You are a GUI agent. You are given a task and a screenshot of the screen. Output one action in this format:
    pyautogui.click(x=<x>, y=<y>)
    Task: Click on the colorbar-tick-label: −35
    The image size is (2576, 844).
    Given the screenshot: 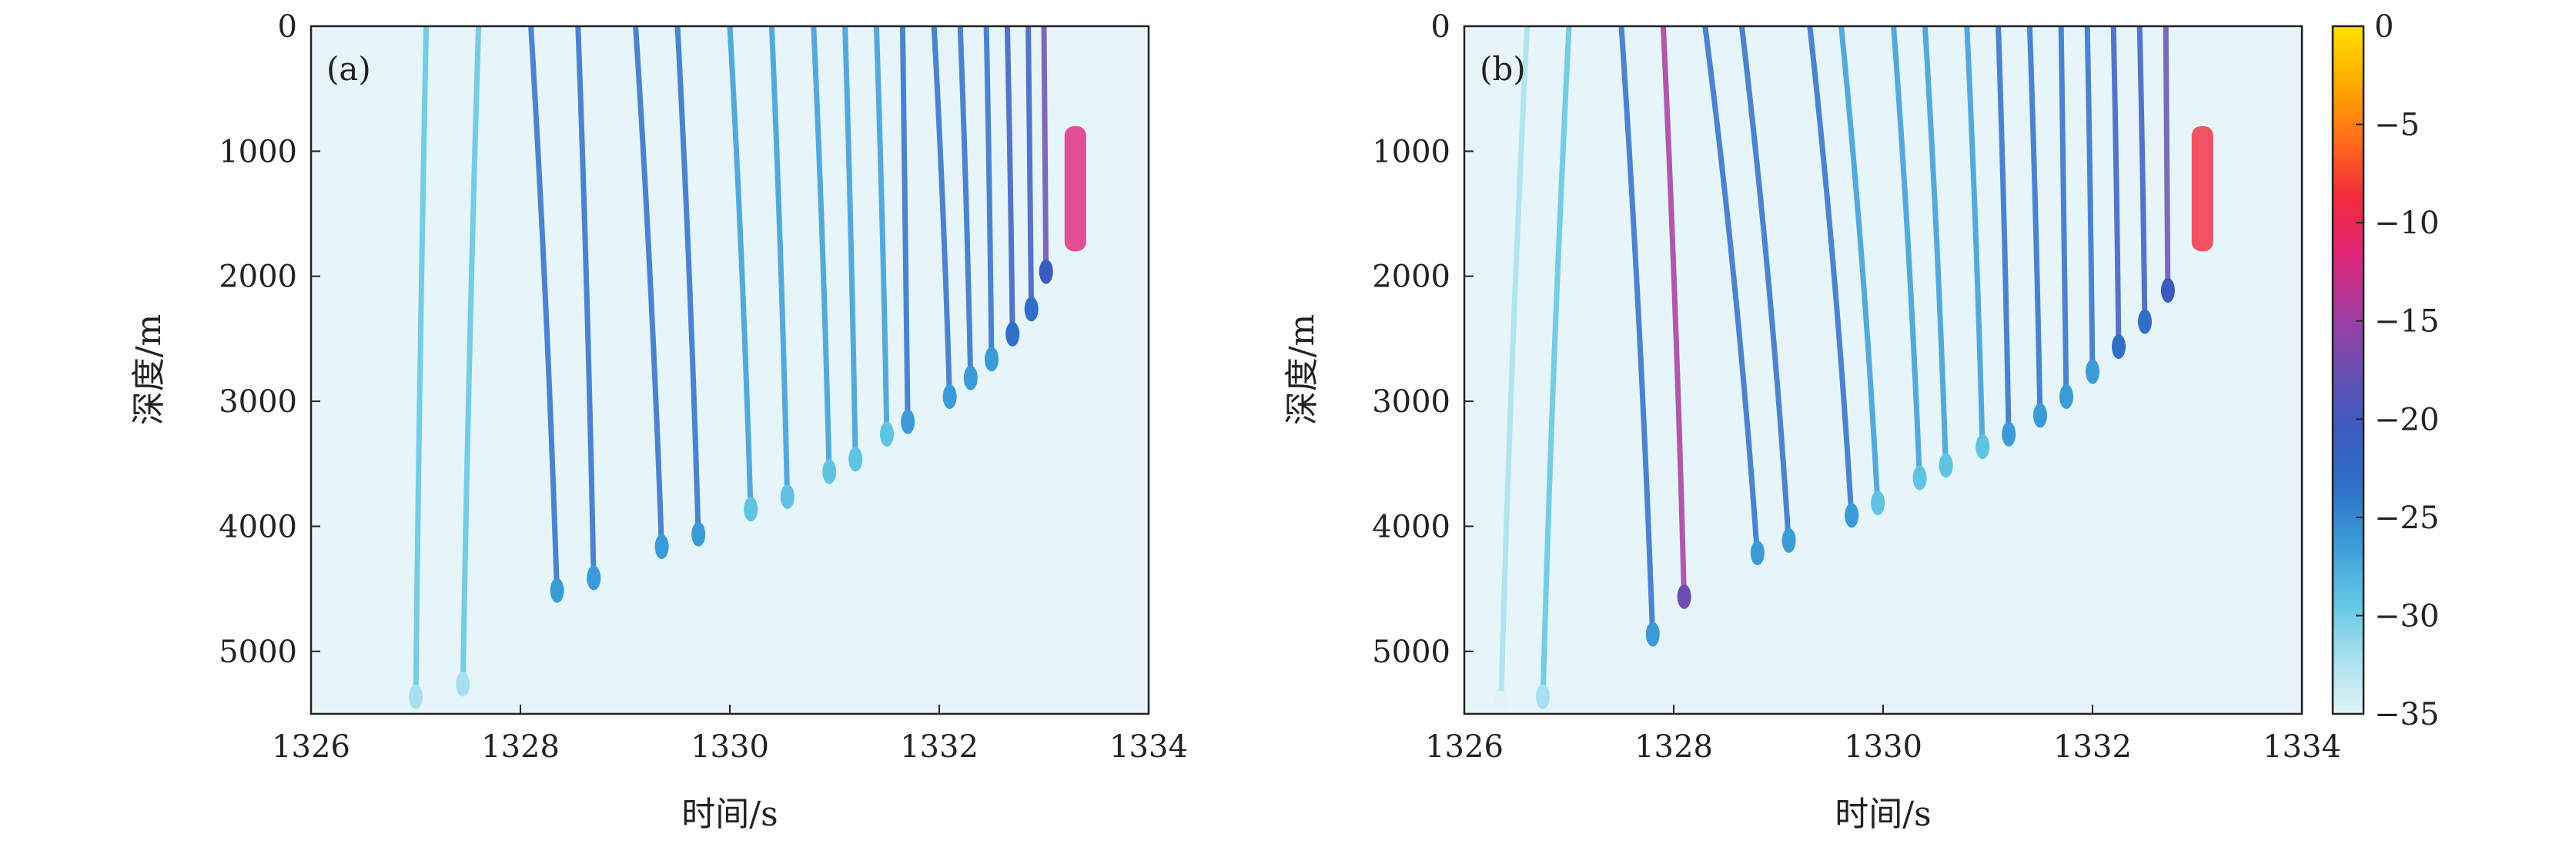 What is the action you would take?
    pyautogui.click(x=2406, y=714)
    